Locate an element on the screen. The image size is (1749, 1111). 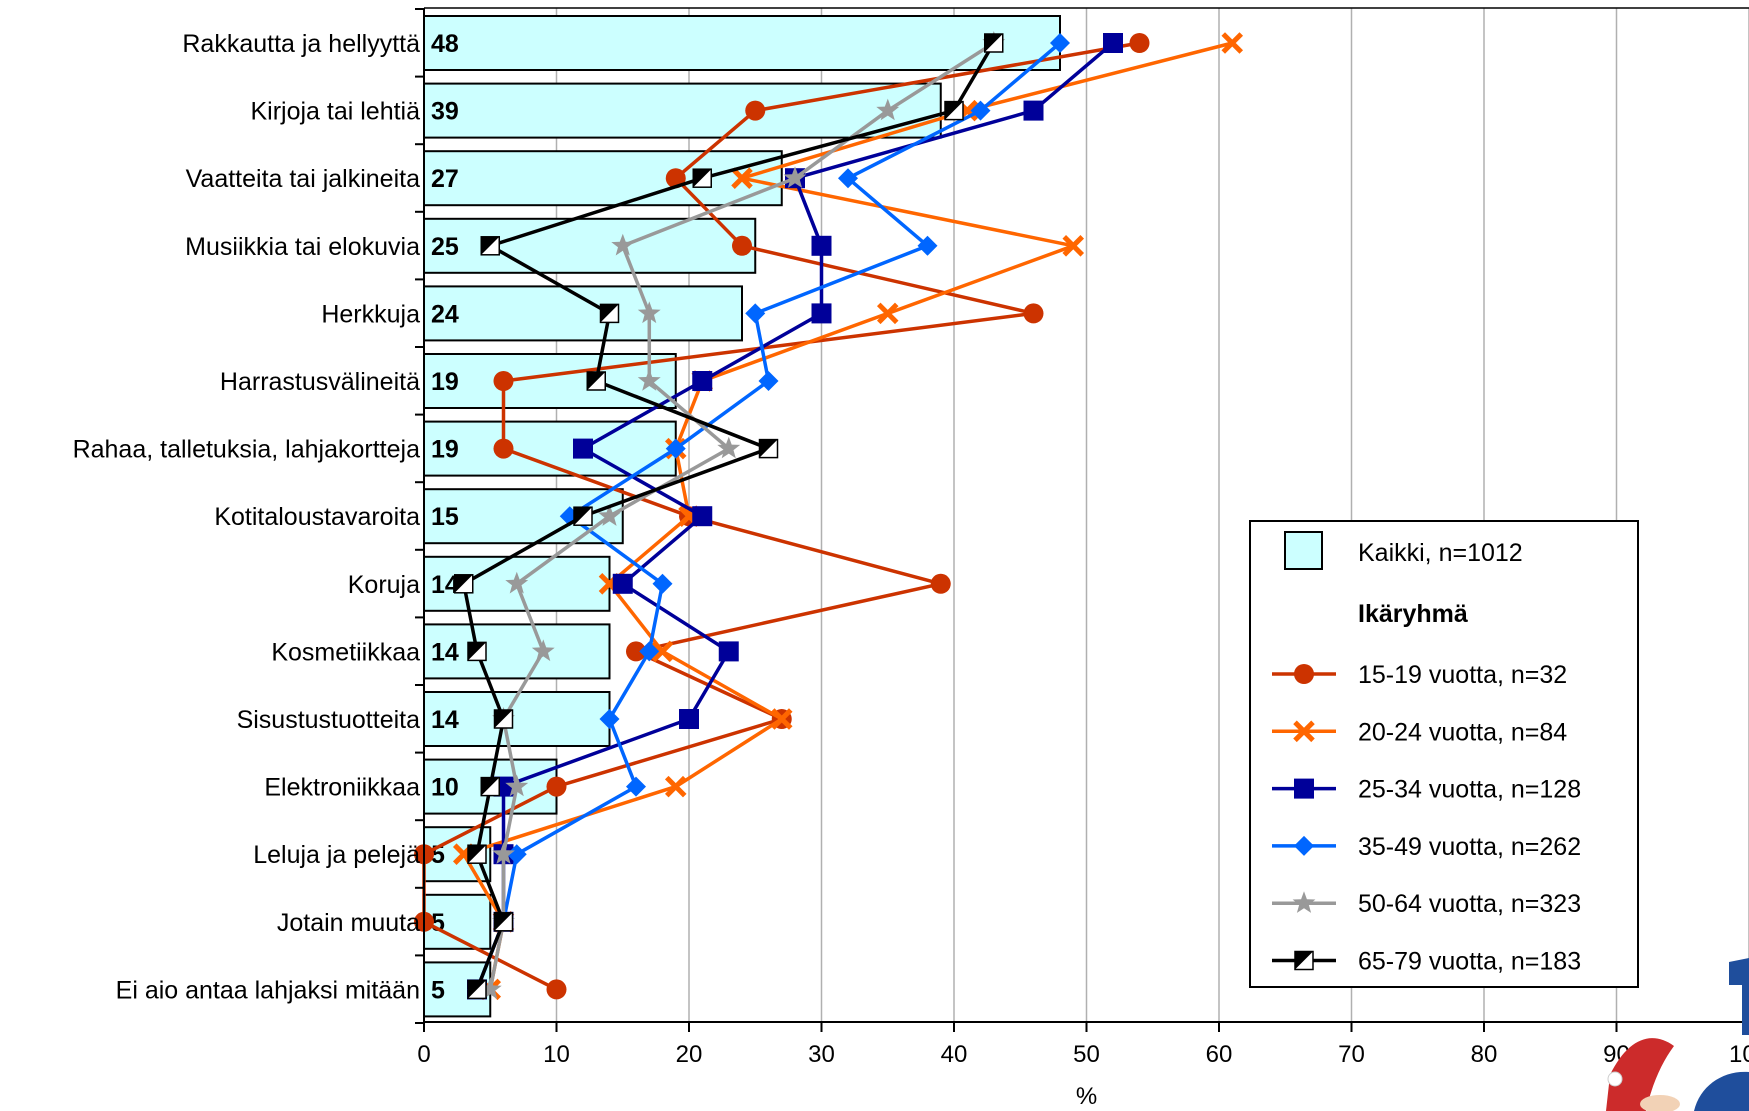
legend-item: 20-24 vuotta, n=84 is located at coordinates (1419, 732).